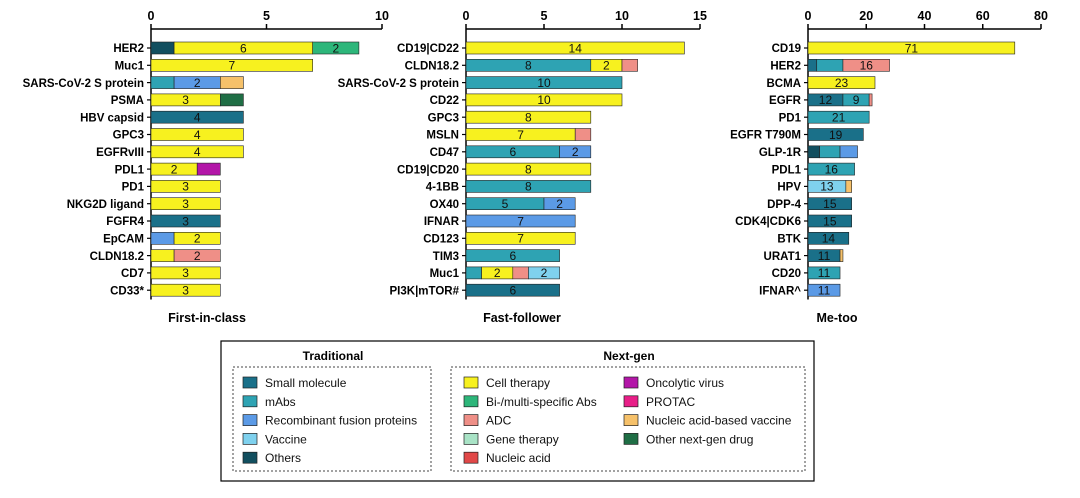  Describe the element at coordinates (856, 100) in the screenshot. I see `data-label: 9` at that location.